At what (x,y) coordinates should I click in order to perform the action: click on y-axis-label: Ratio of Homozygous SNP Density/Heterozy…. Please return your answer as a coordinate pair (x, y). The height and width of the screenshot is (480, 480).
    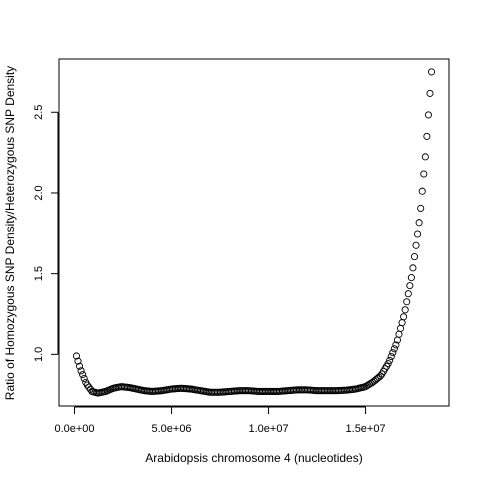
    Looking at the image, I should click on (10, 233).